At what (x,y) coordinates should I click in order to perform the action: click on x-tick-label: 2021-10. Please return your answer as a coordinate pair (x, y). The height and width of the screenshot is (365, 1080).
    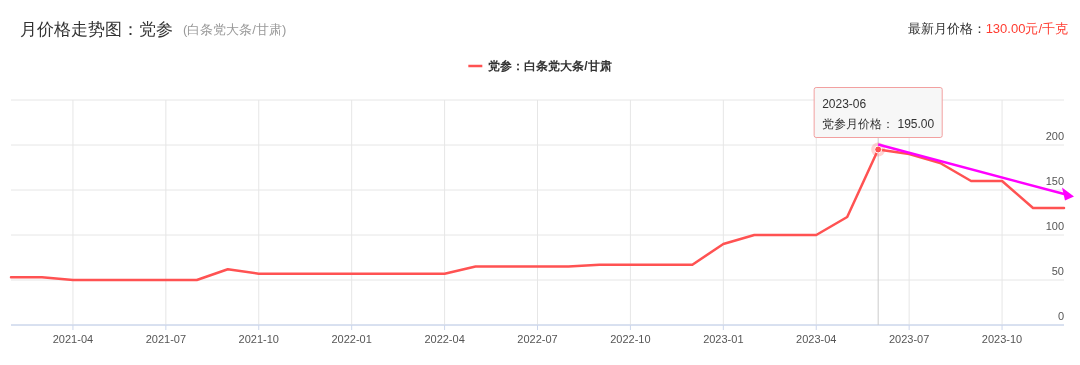
    Looking at the image, I should click on (258, 339).